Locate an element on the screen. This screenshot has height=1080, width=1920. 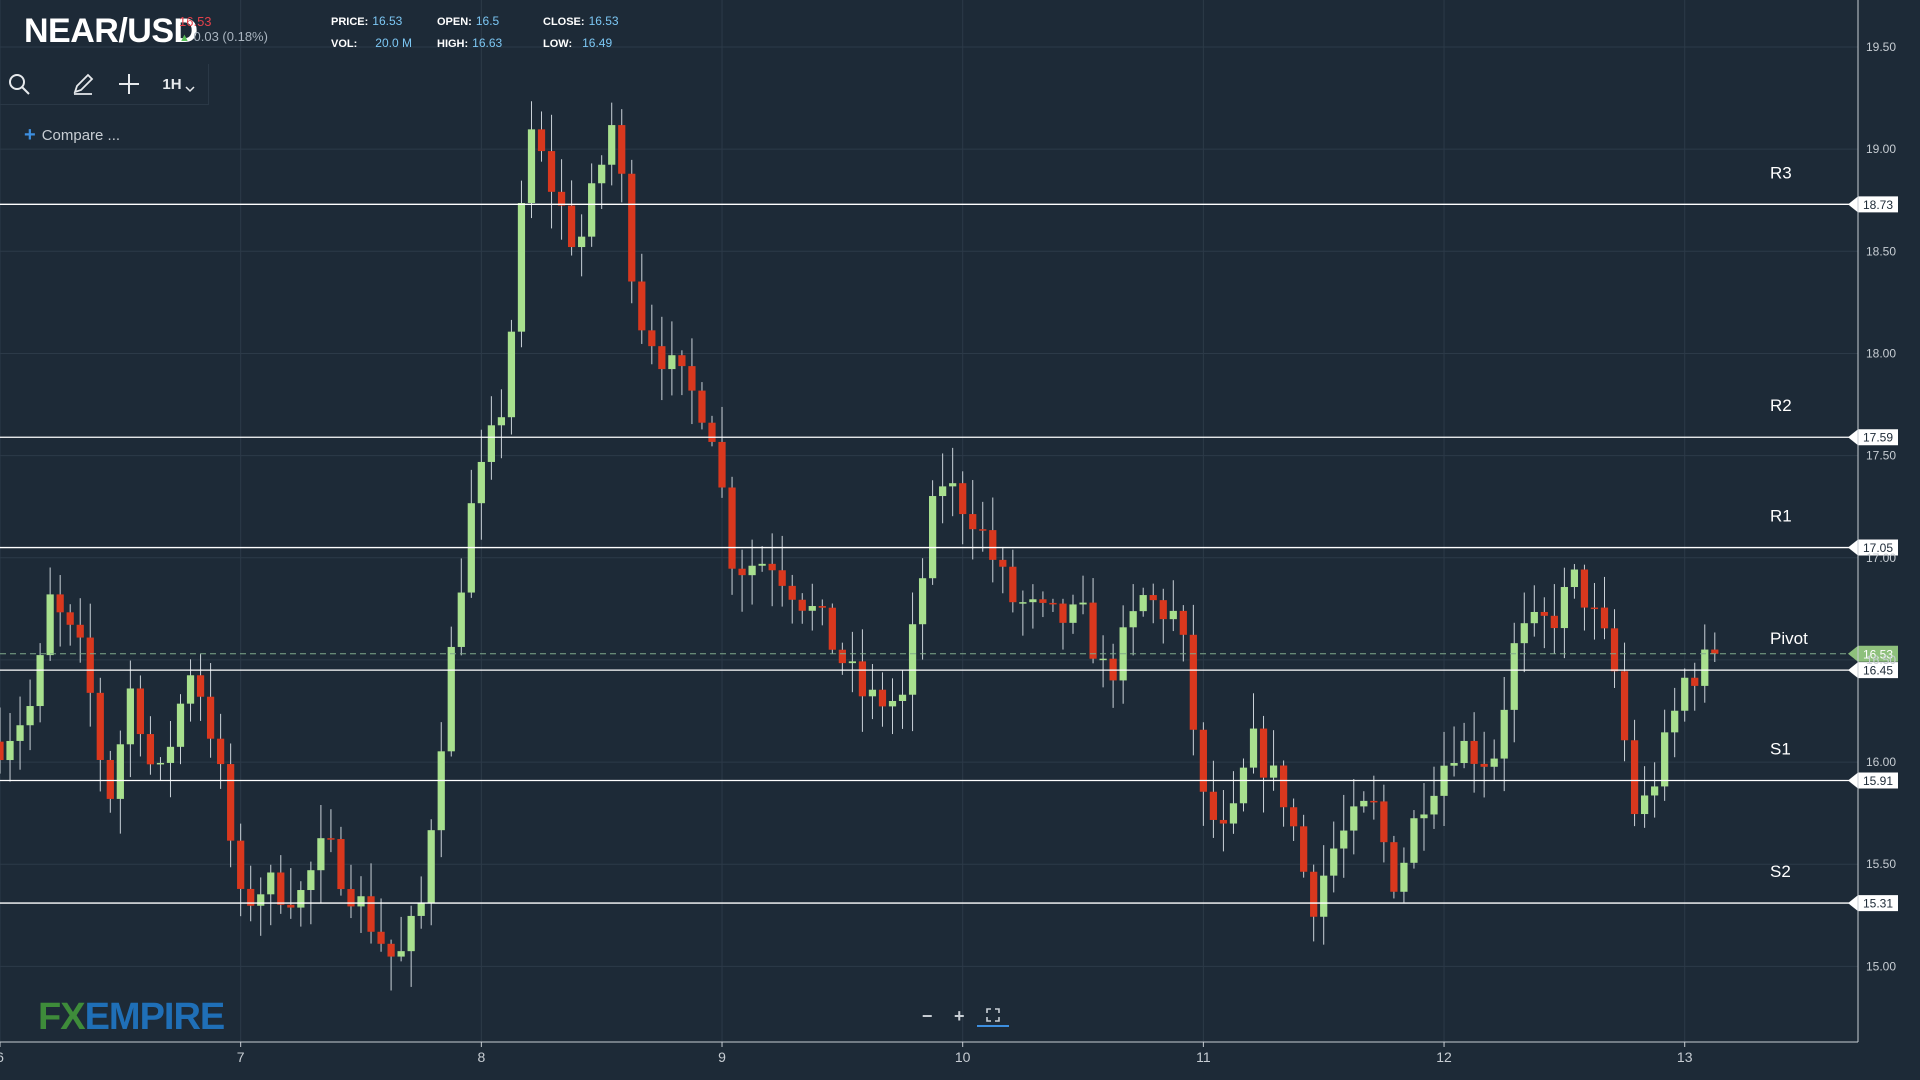
x-tick-label: 9 is located at coordinates (722, 1057).